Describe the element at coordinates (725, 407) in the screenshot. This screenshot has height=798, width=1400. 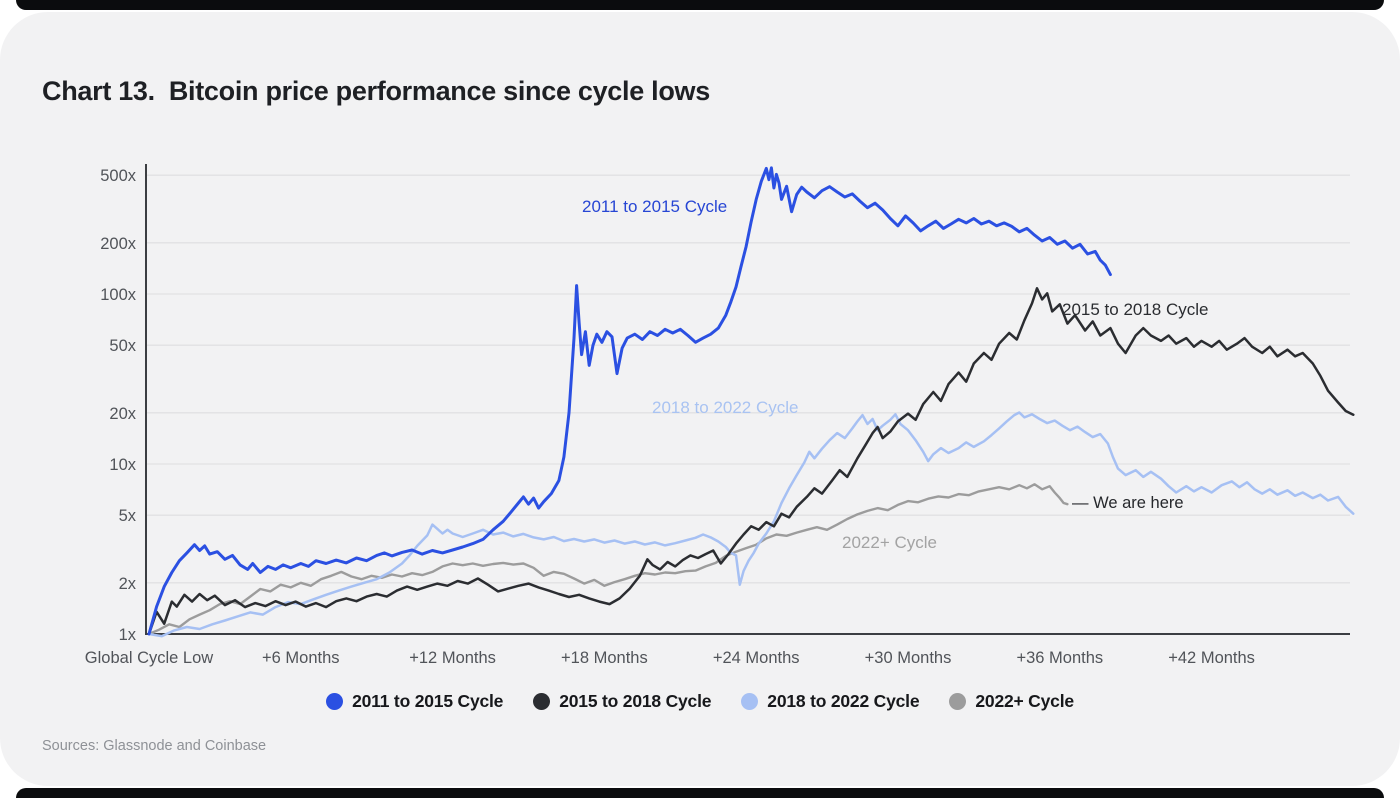
I see `series-label-2018-2022: 2018 to 2022 Cycle` at that location.